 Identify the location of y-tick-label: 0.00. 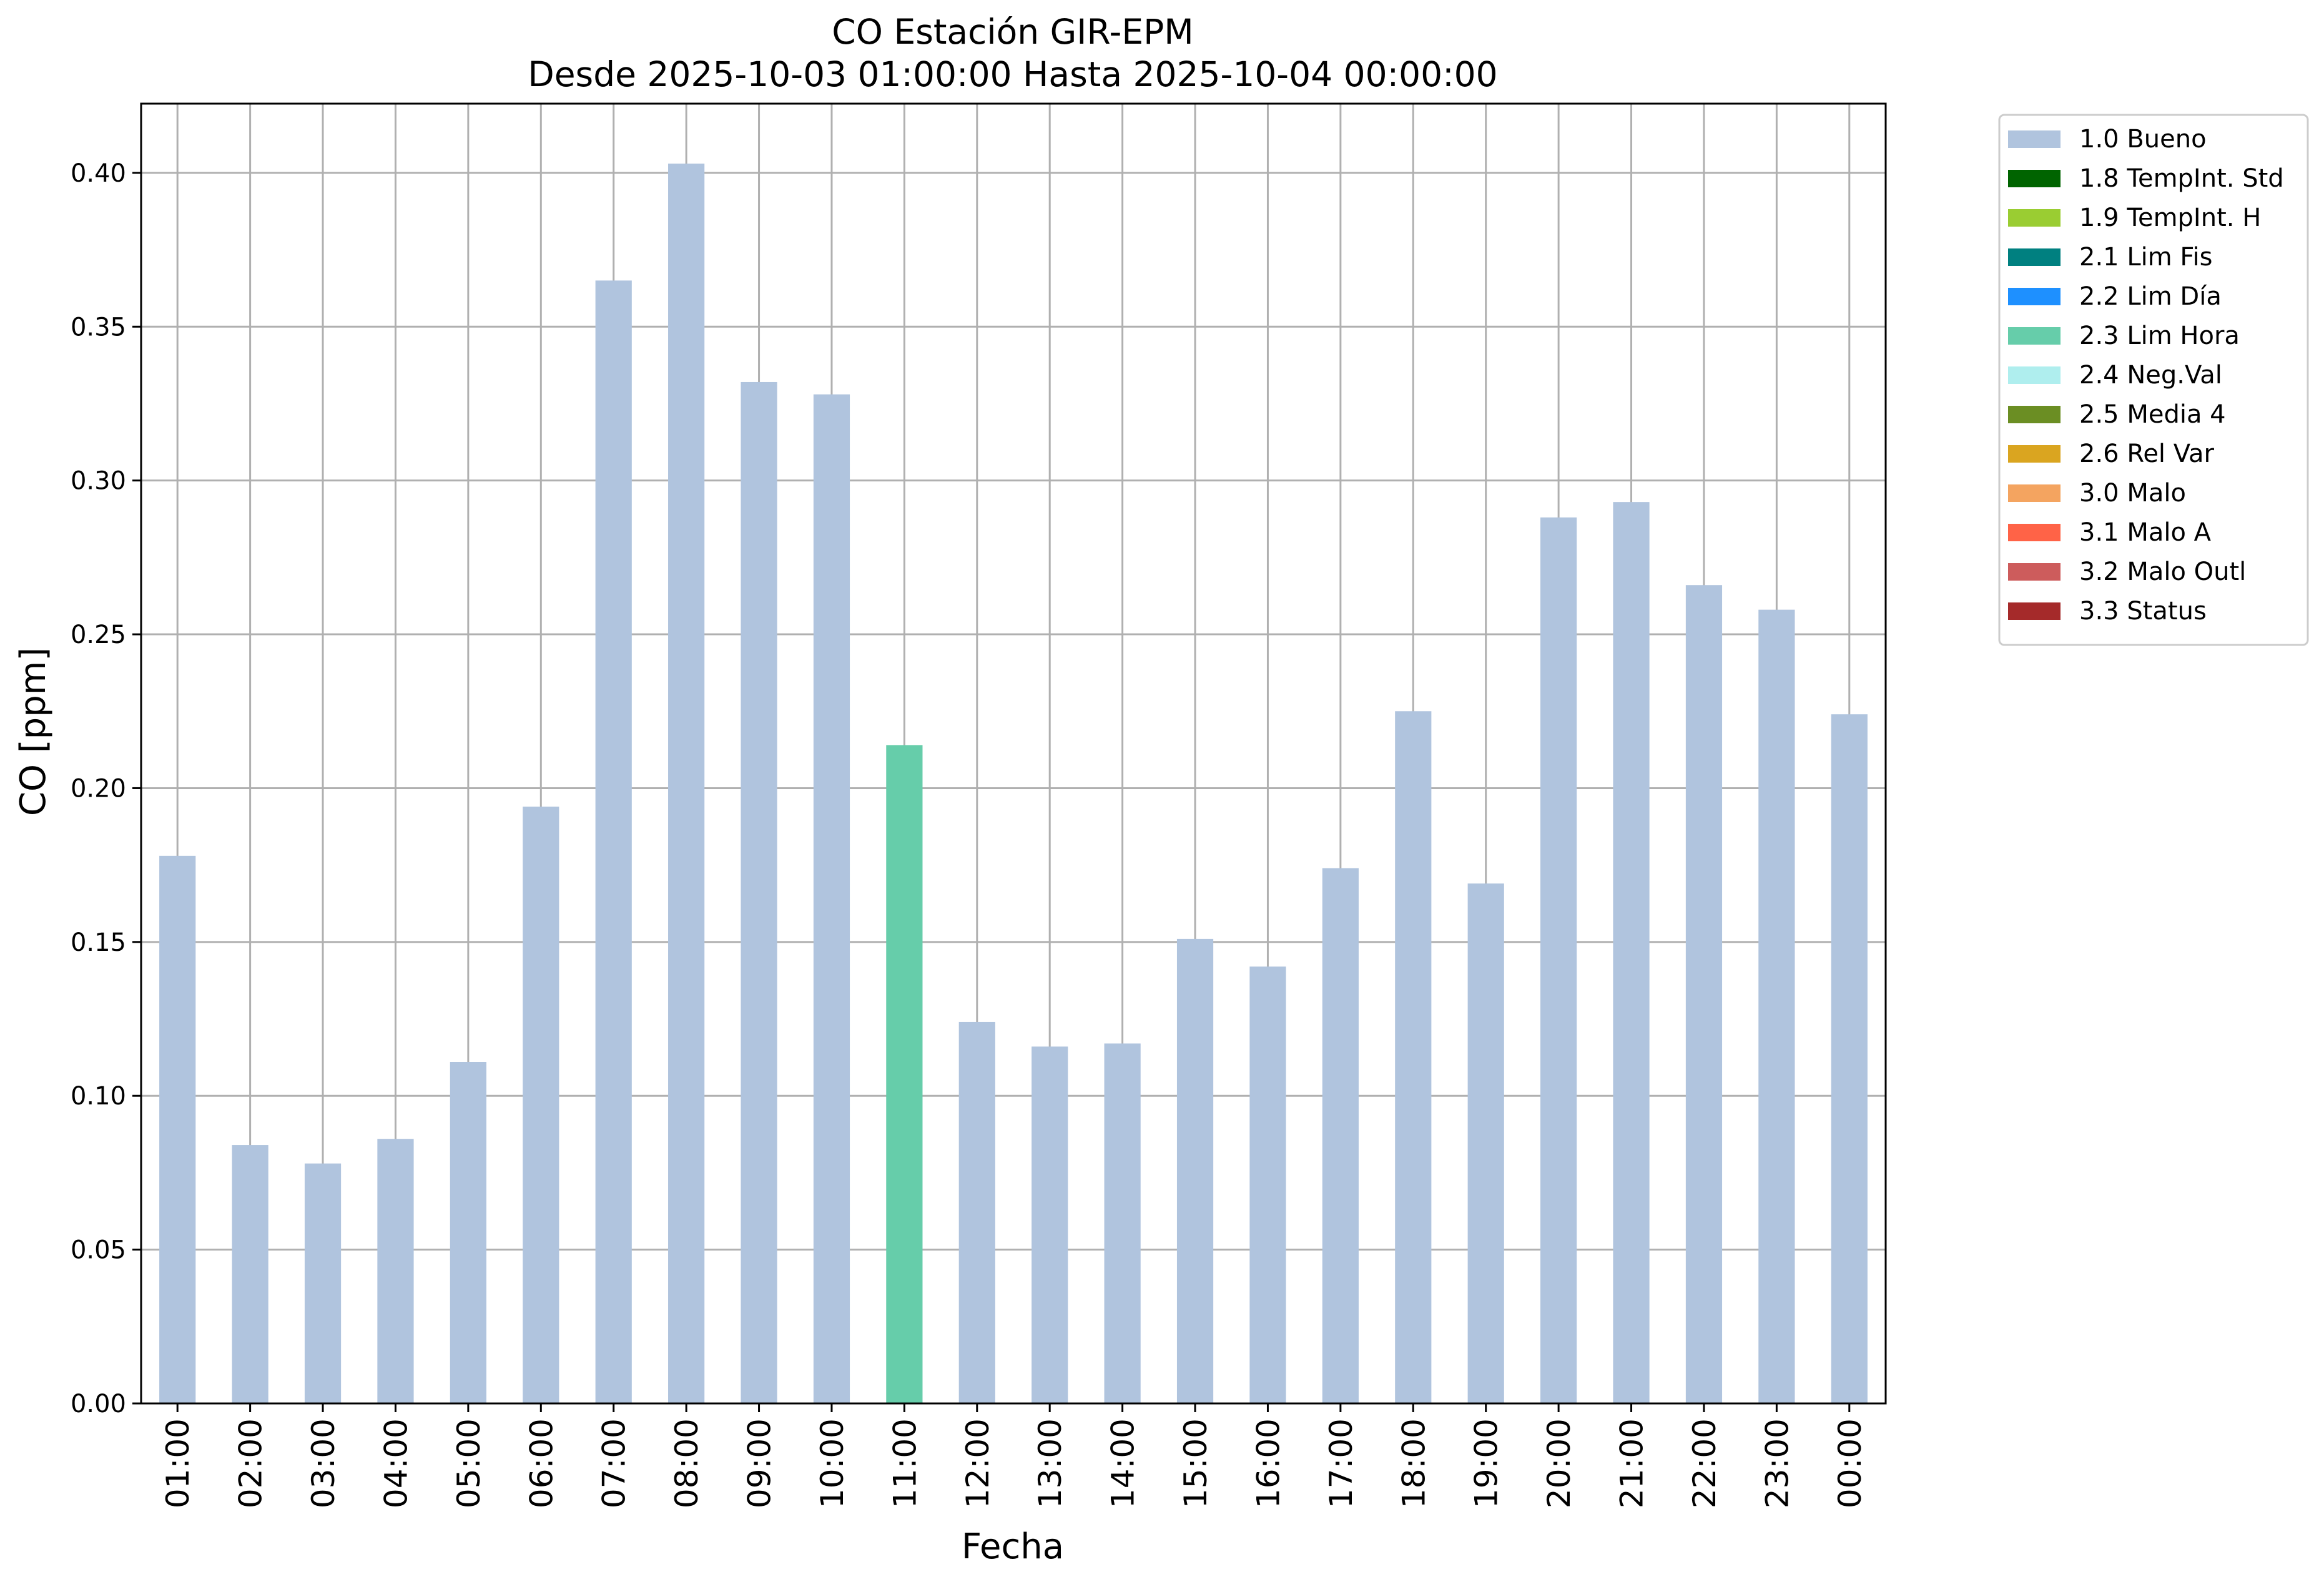
(98, 1404).